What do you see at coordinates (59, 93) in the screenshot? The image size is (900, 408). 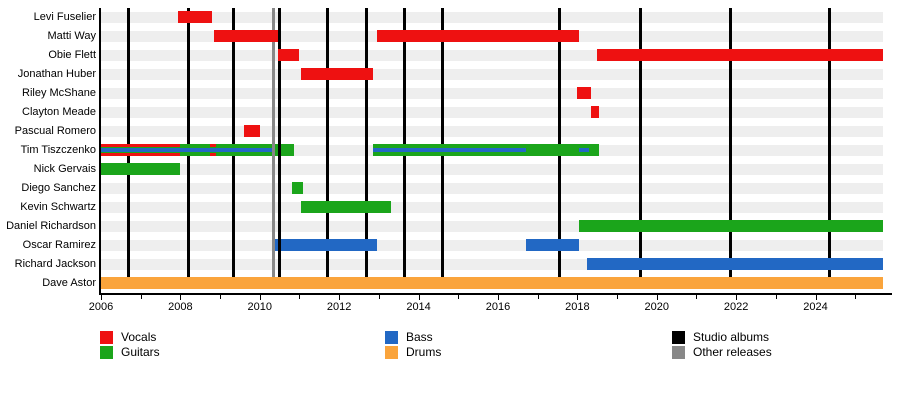 I see `member-label: Riley McShane` at bounding box center [59, 93].